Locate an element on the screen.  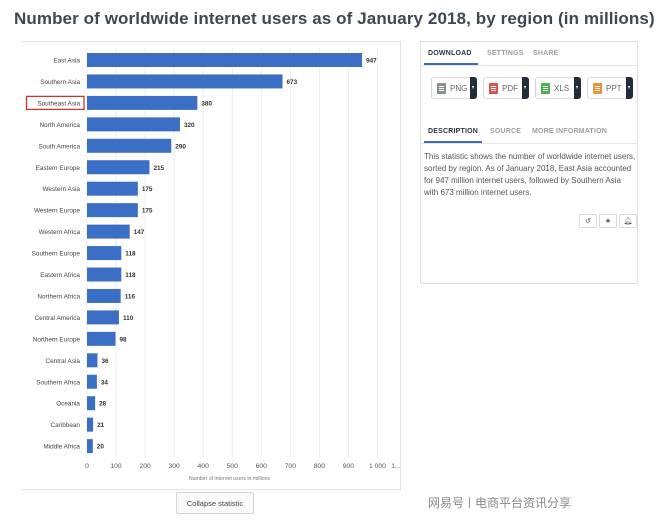
value-label: 110 is located at coordinates (128, 318).